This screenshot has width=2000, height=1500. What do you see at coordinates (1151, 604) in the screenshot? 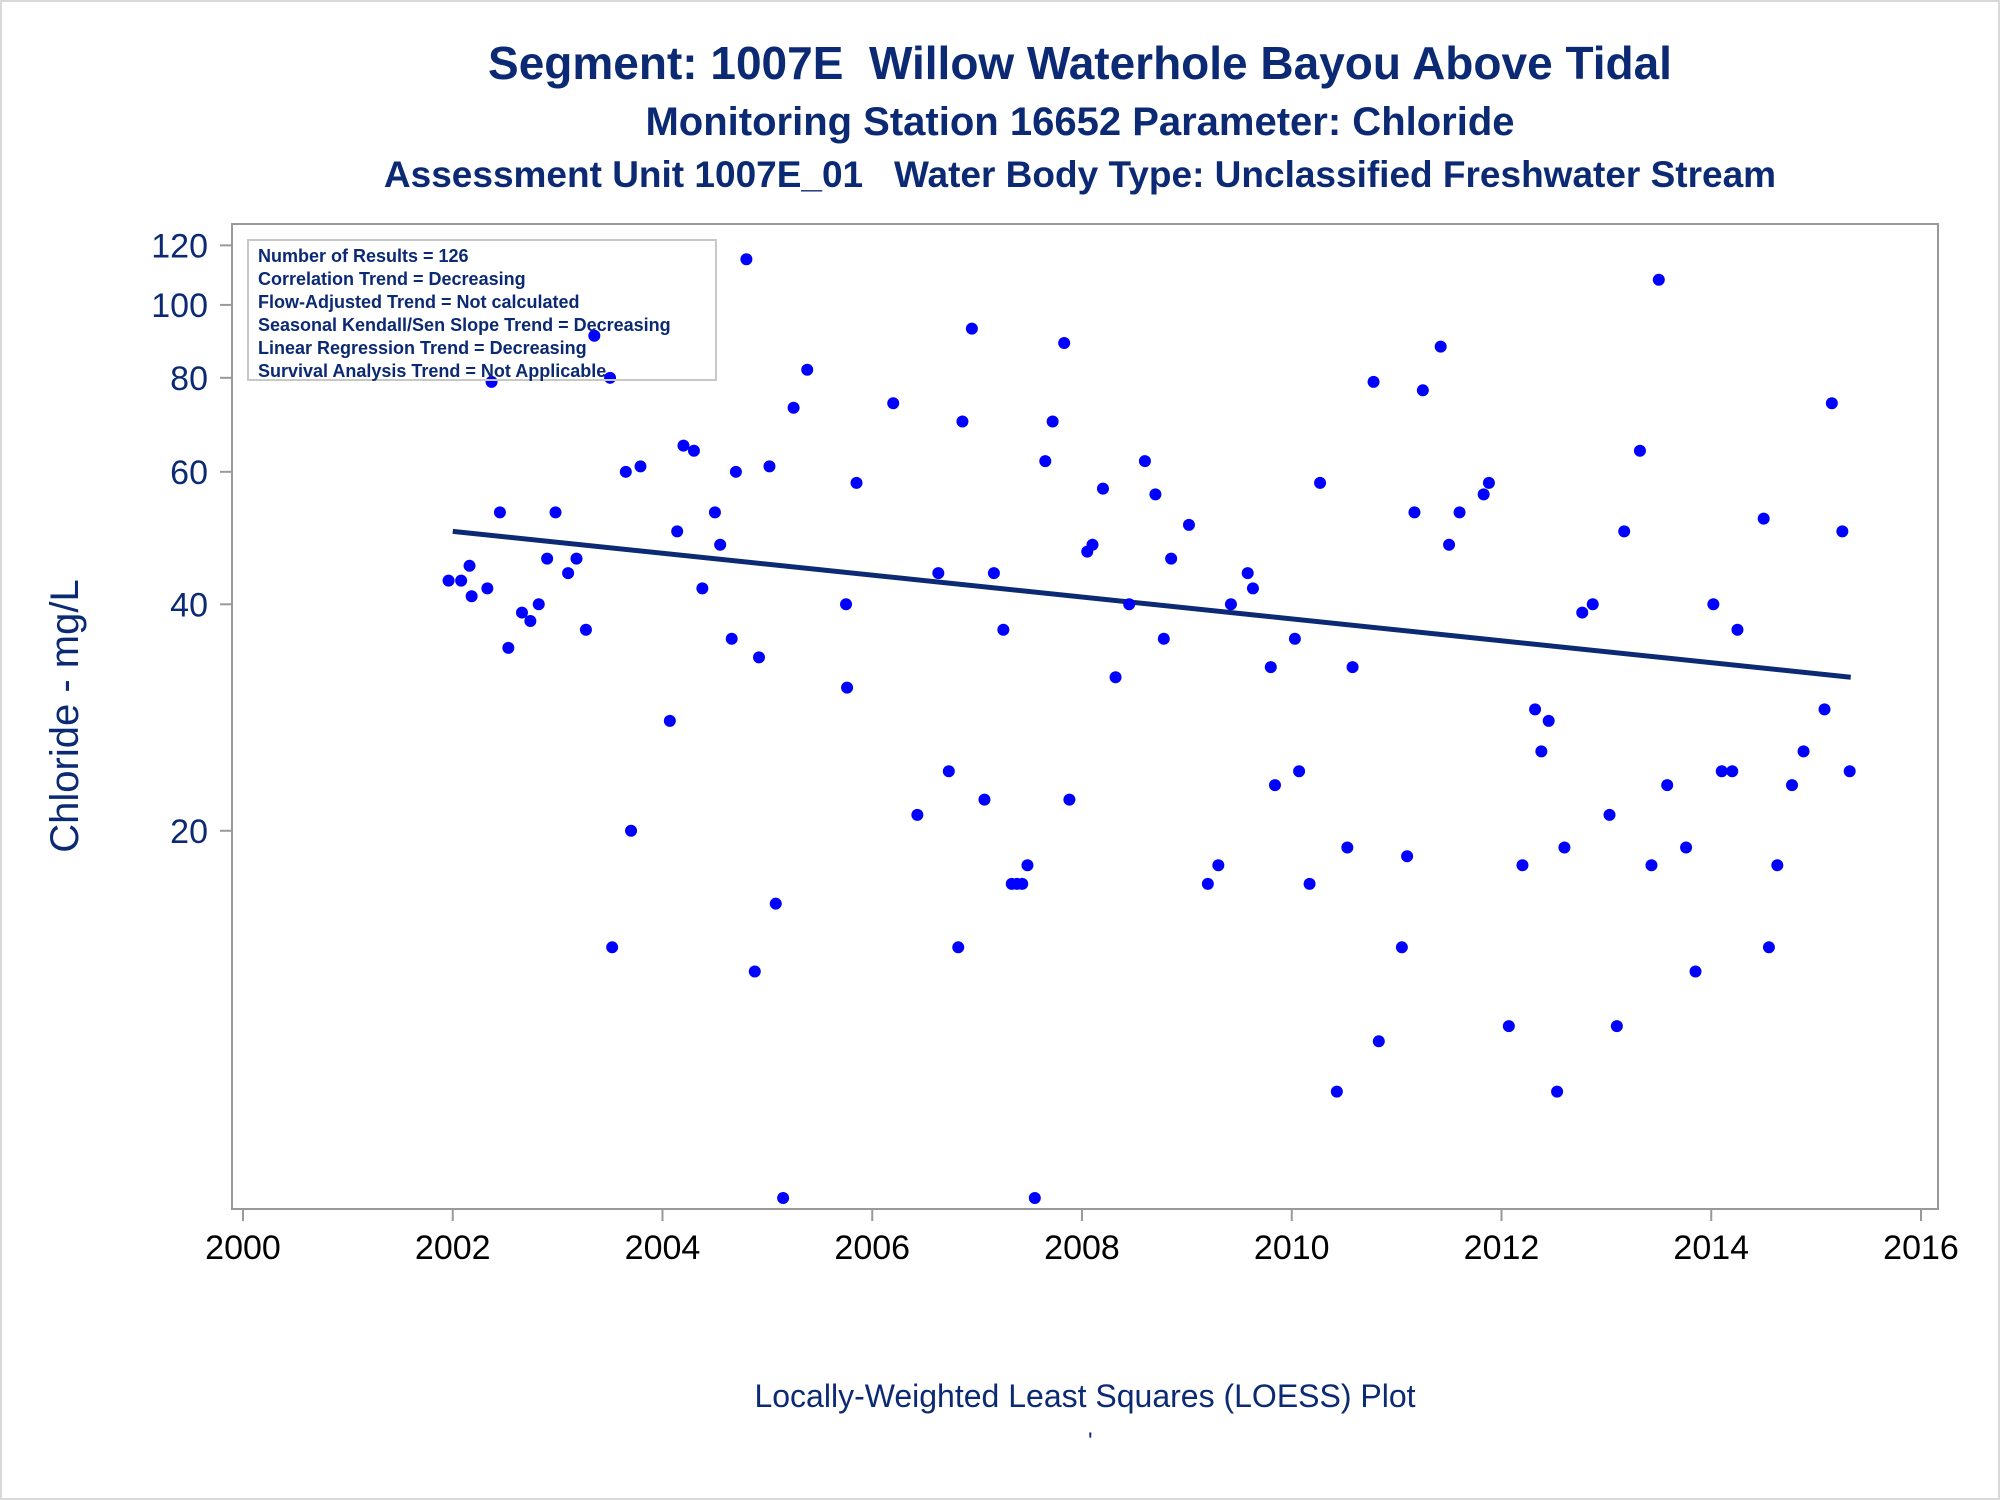
I see `trend-line` at bounding box center [1151, 604].